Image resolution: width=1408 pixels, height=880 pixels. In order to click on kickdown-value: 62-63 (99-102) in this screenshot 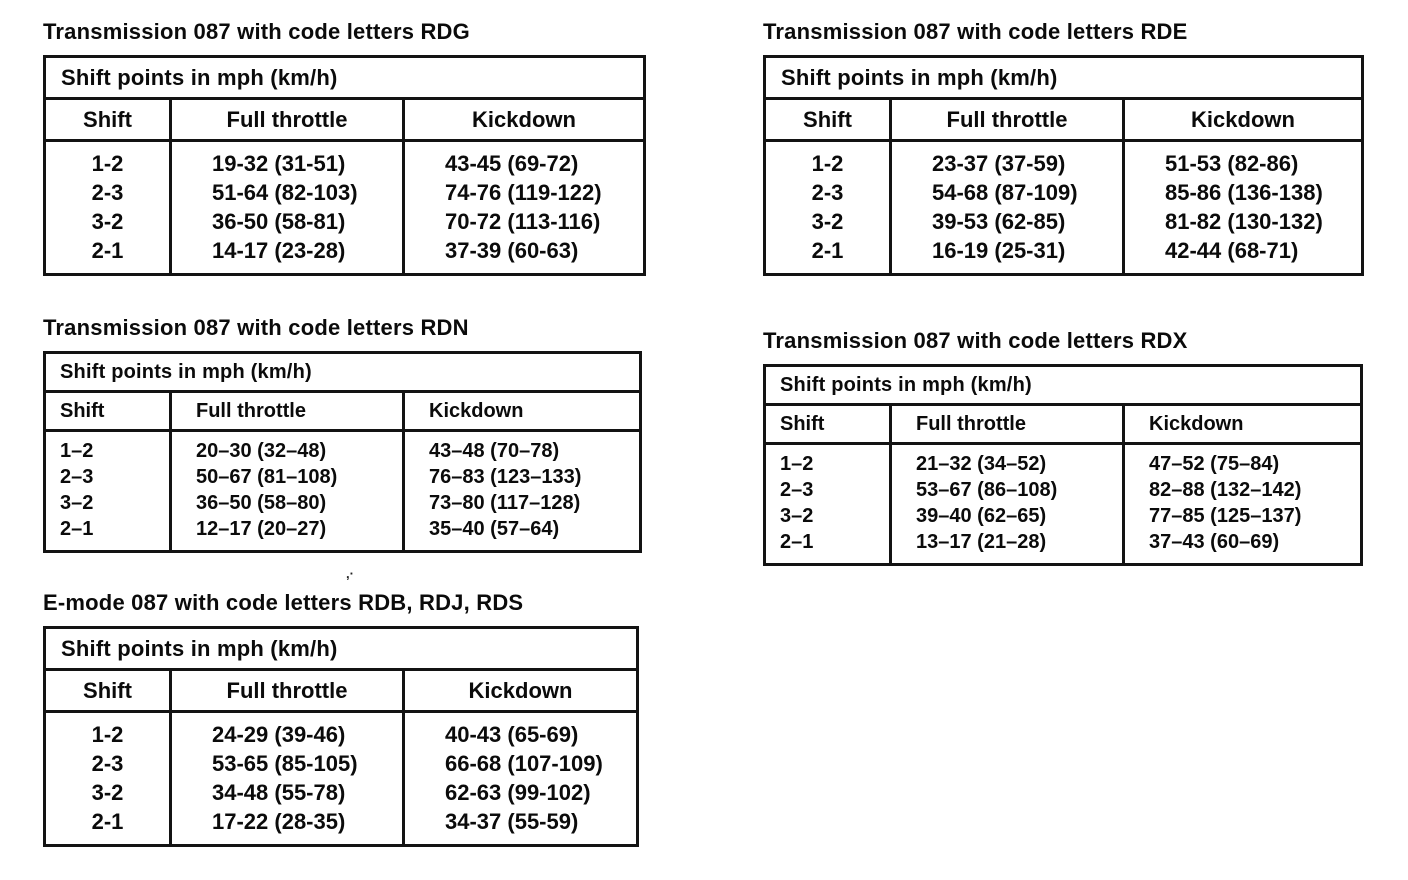, I will do `click(518, 792)`.